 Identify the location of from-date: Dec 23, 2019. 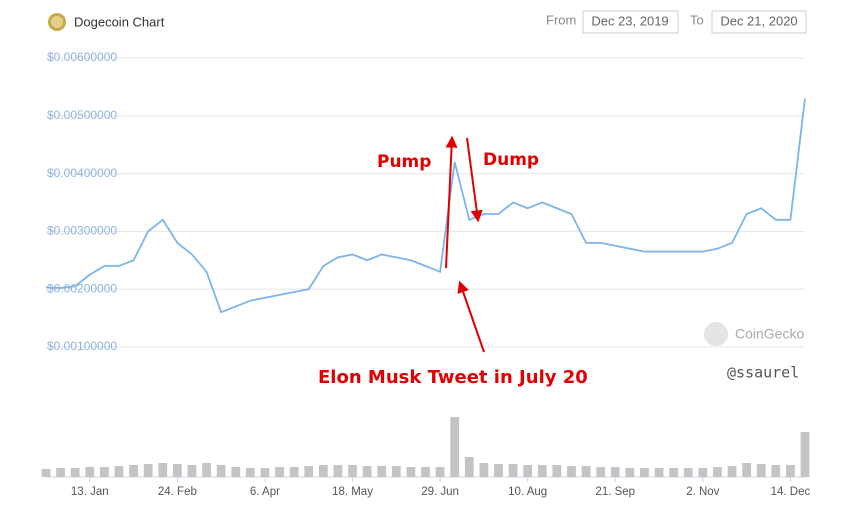
(629, 20).